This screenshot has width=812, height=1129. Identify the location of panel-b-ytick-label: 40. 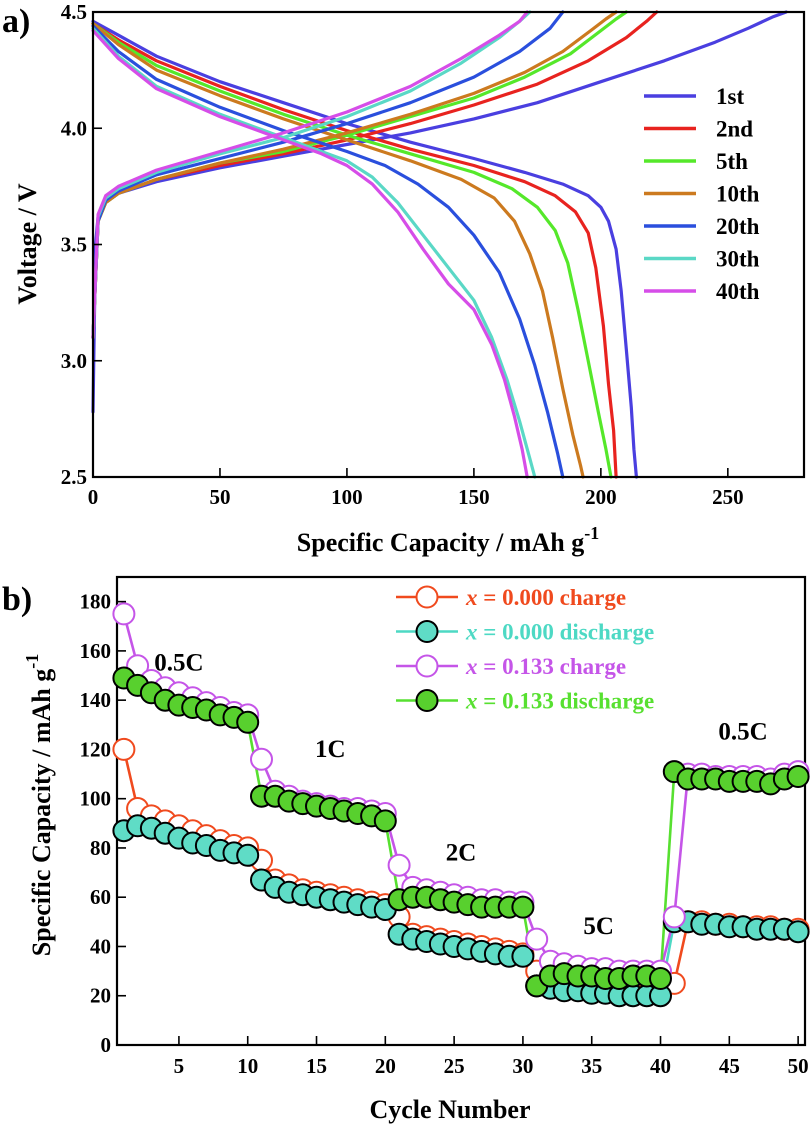
(100, 946).